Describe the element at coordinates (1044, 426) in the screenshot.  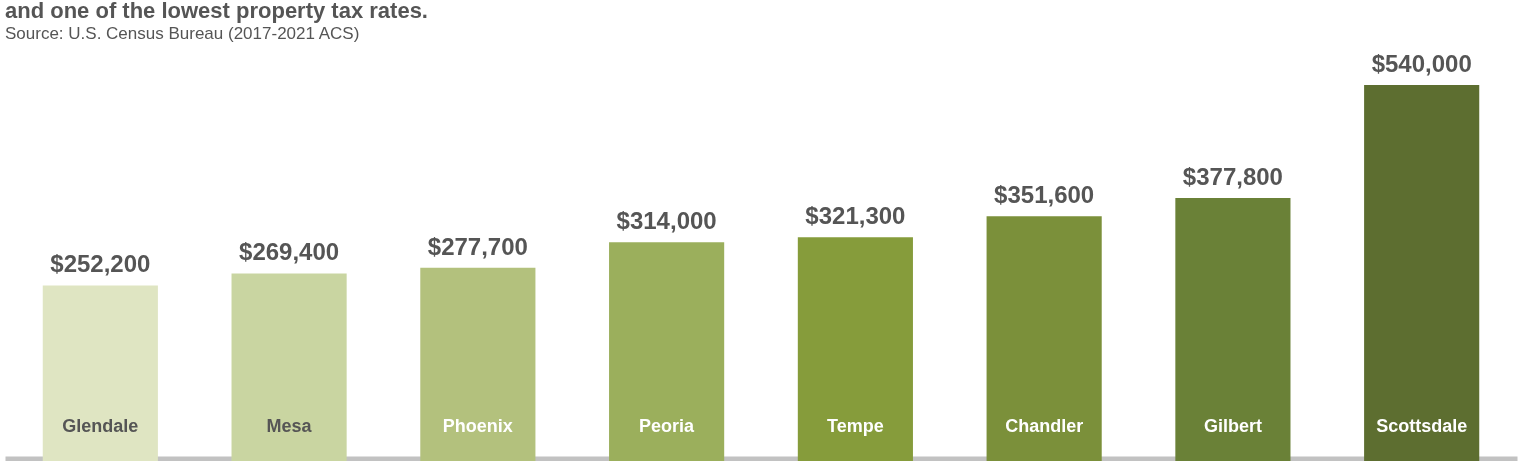
I see `x-tick-label: Chandler` at that location.